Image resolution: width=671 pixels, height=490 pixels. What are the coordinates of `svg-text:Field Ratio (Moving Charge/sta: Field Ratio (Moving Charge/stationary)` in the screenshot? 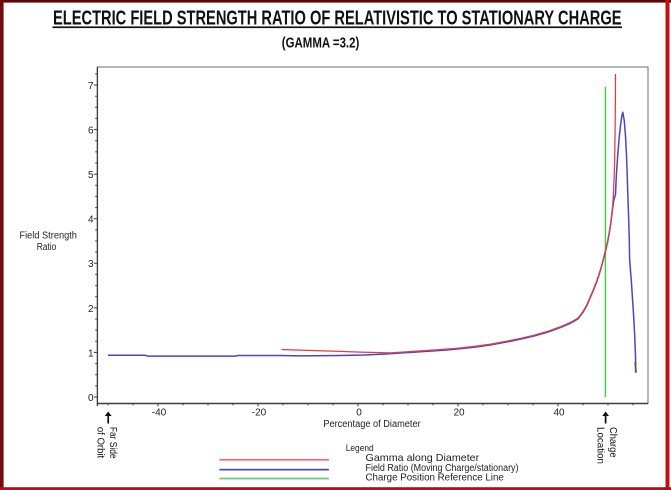 It's located at (442, 468).